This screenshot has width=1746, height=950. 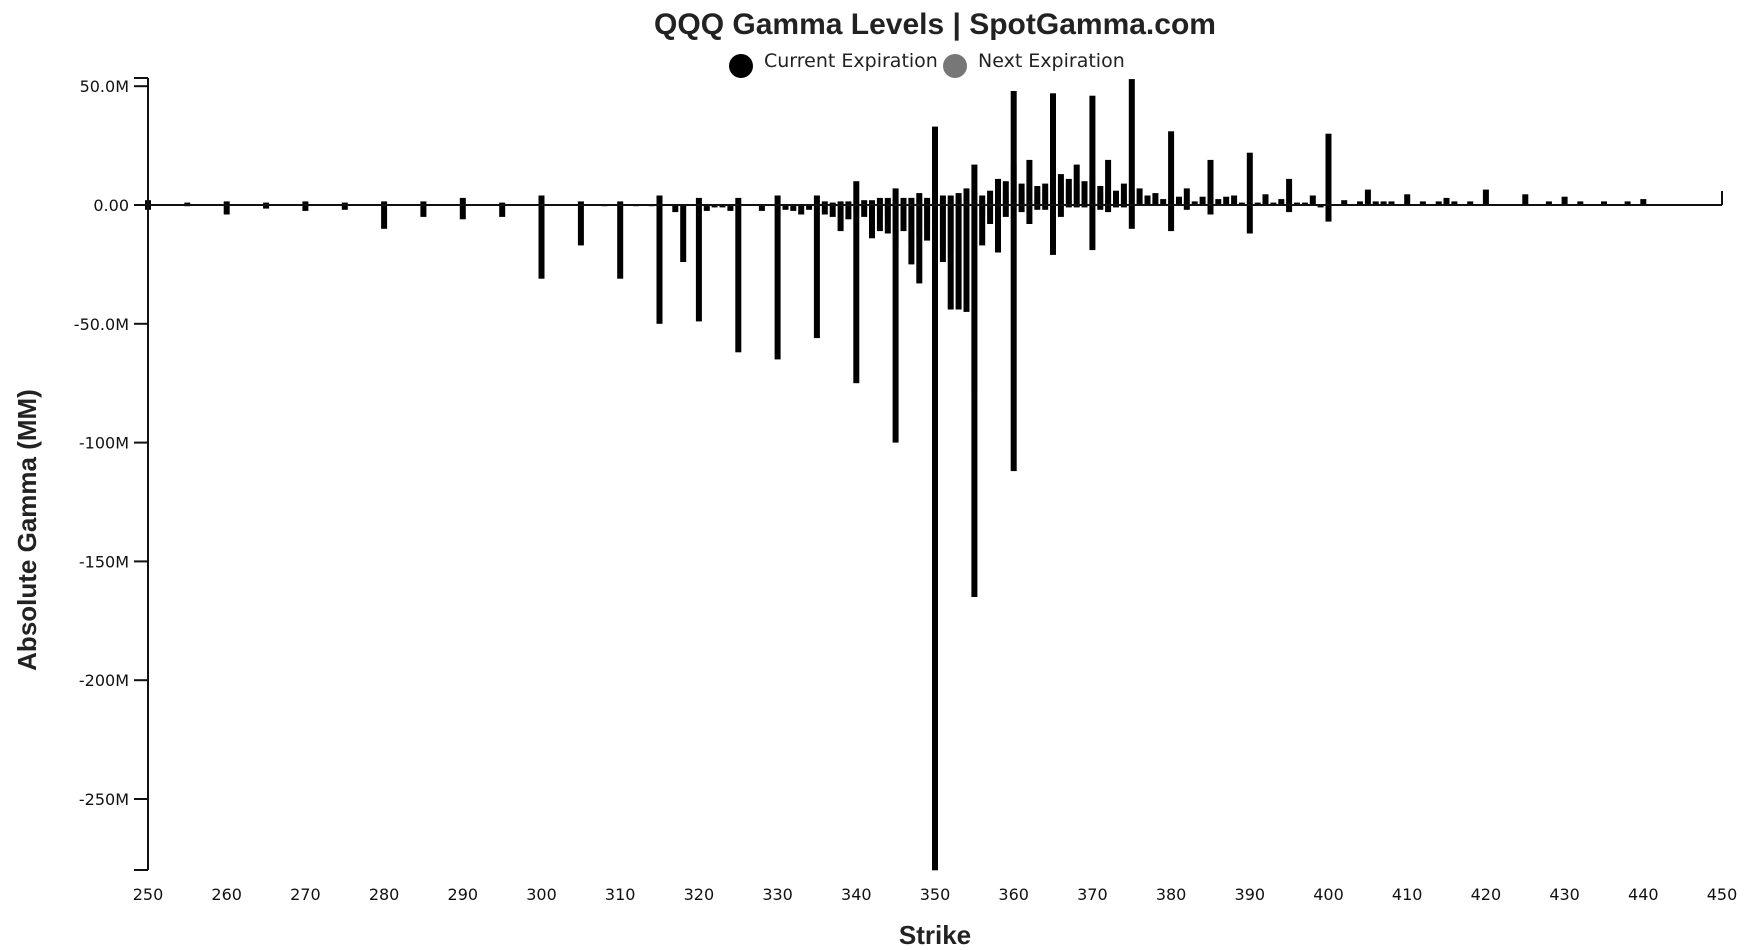 I want to click on x-tick-label: 350, so click(x=935, y=894).